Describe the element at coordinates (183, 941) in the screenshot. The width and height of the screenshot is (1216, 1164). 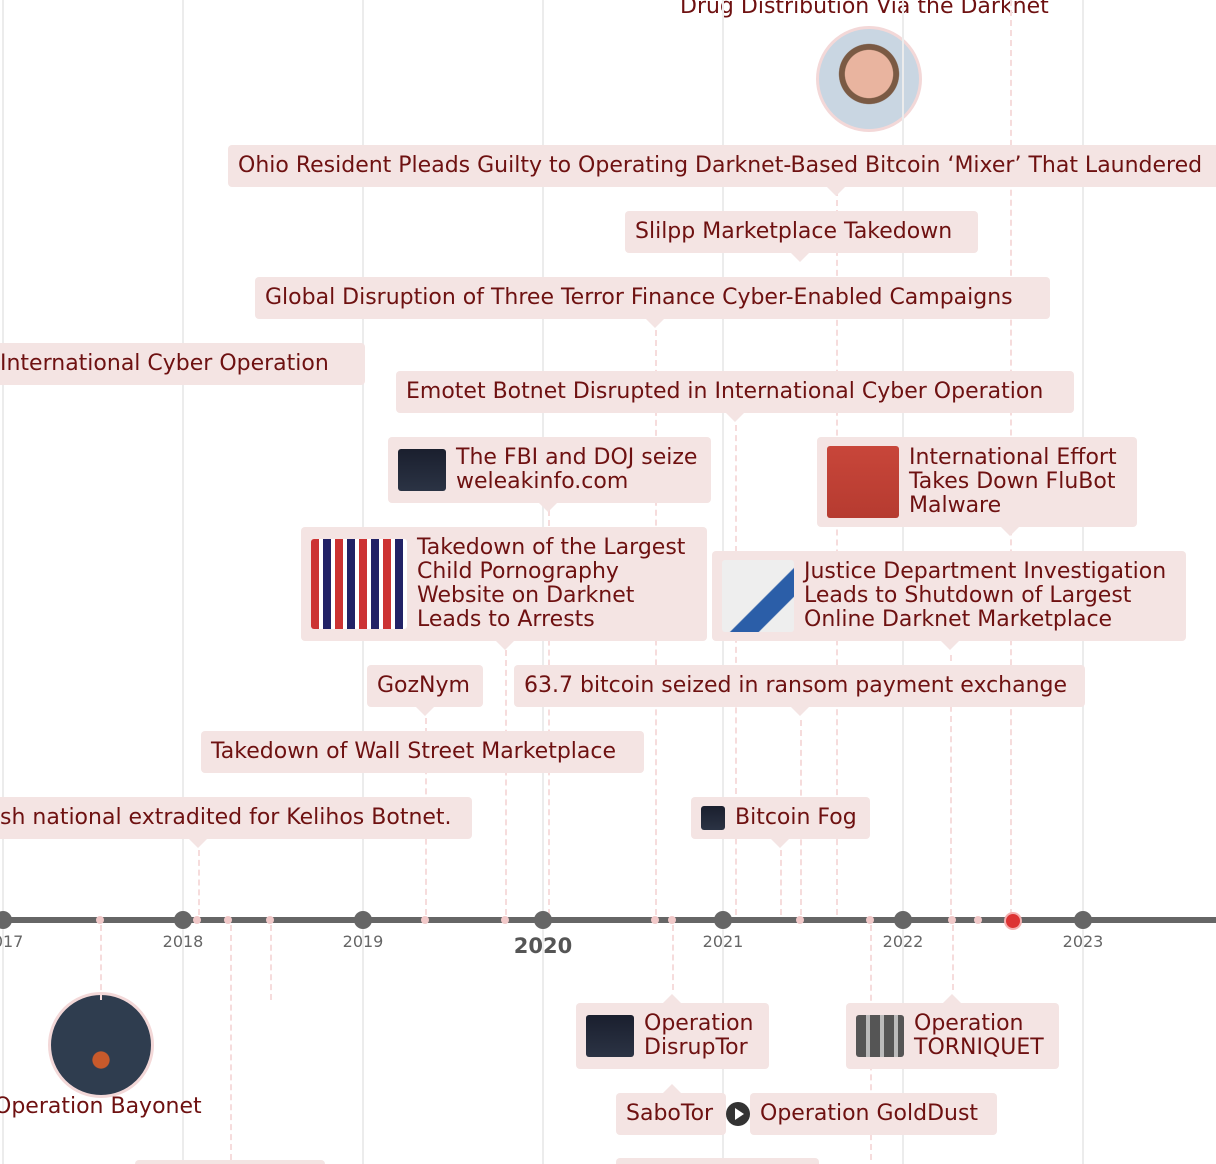
I see `year-label: 2018` at that location.